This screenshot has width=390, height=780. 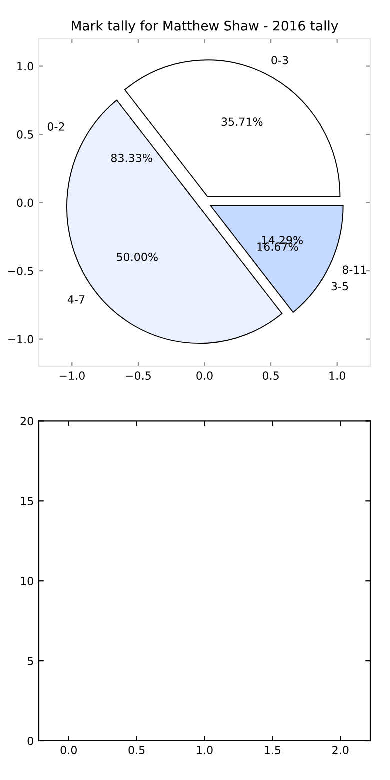 I want to click on annotation: 83.33%, so click(x=131, y=158).